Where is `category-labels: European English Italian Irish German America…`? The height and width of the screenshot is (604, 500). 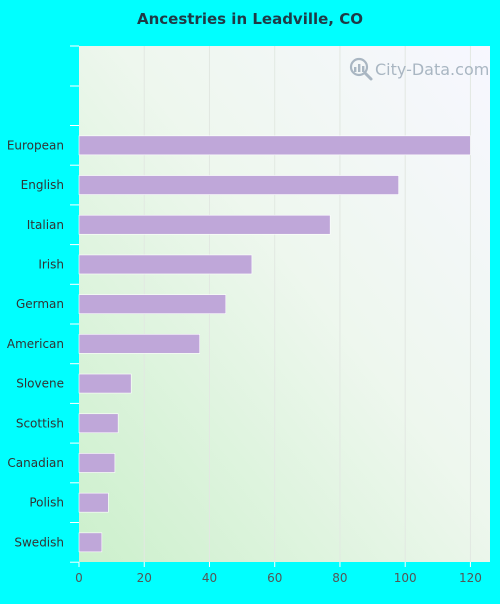 category-labels: European English Italian Irish German America… is located at coordinates (35, 343).